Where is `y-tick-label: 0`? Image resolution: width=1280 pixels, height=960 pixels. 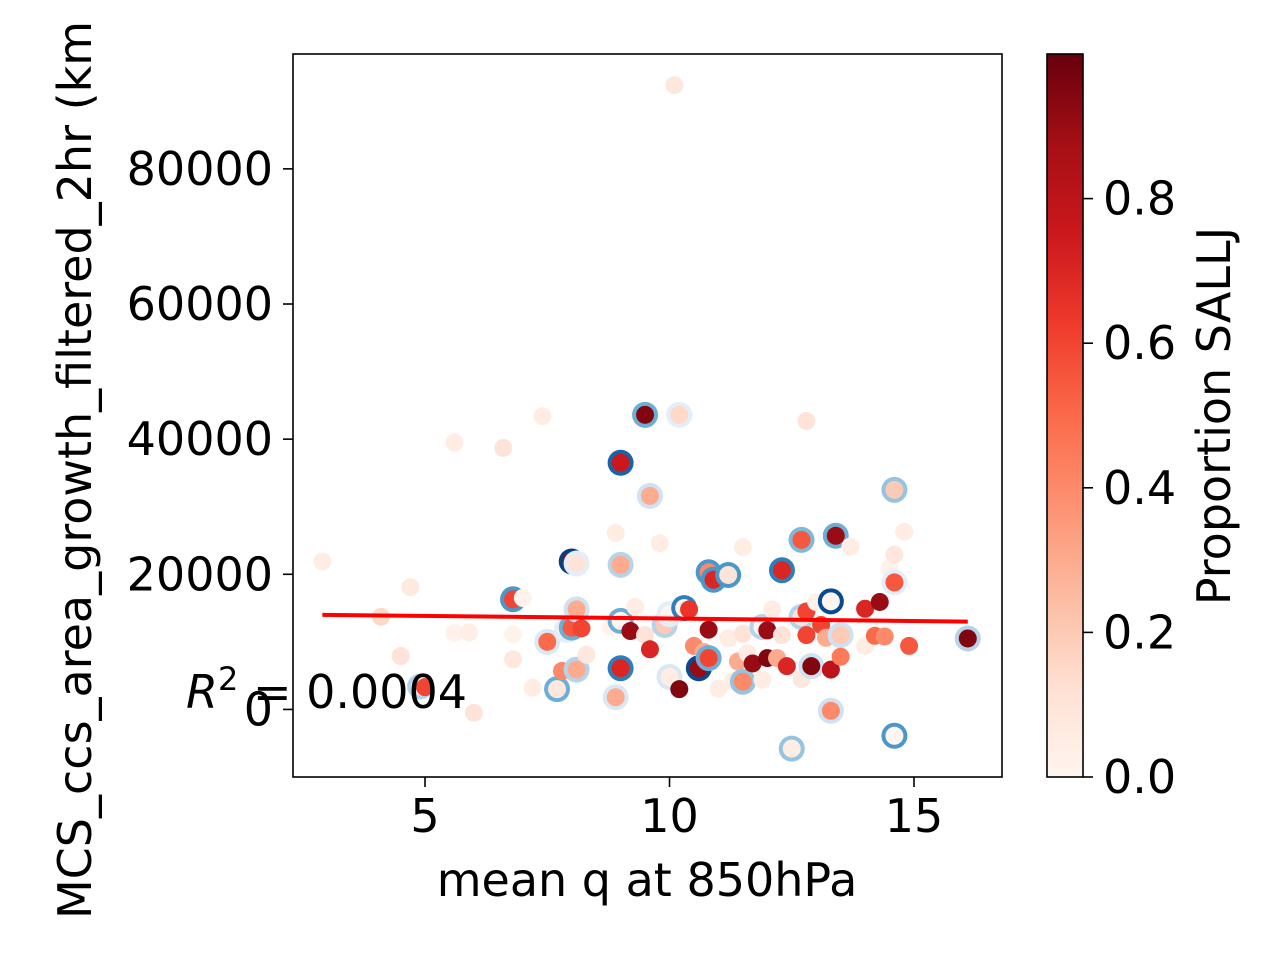
y-tick-label: 0 is located at coordinates (258, 709).